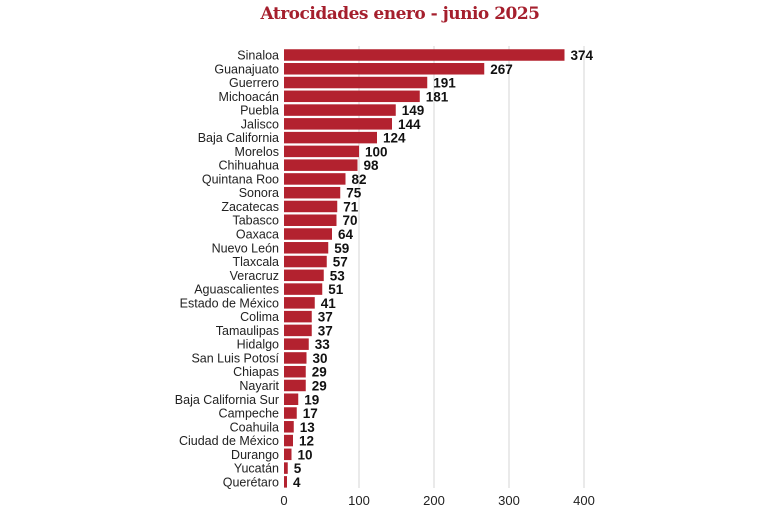  Describe the element at coordinates (238, 138) in the screenshot. I see `category-label: Baja California` at that location.